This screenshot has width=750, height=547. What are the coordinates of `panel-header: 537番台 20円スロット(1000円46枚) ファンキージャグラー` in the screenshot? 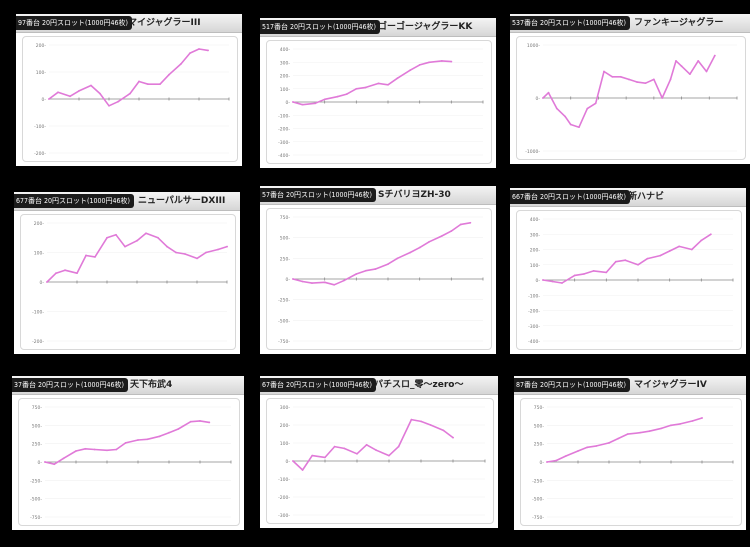 It's located at (630, 23).